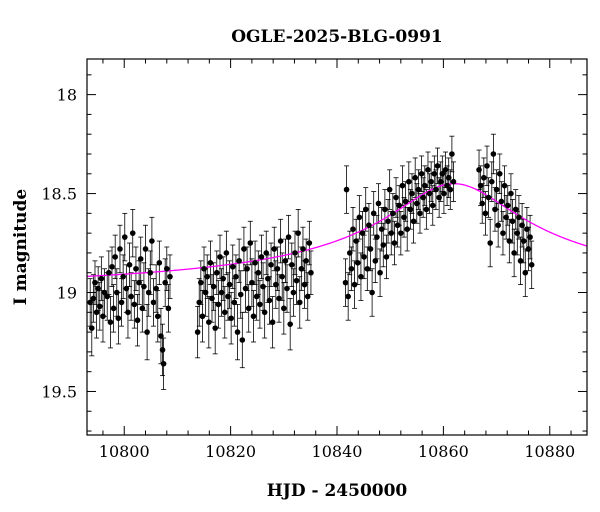  I want to click on x-axis-label: HJD - 2450000, so click(337, 491).